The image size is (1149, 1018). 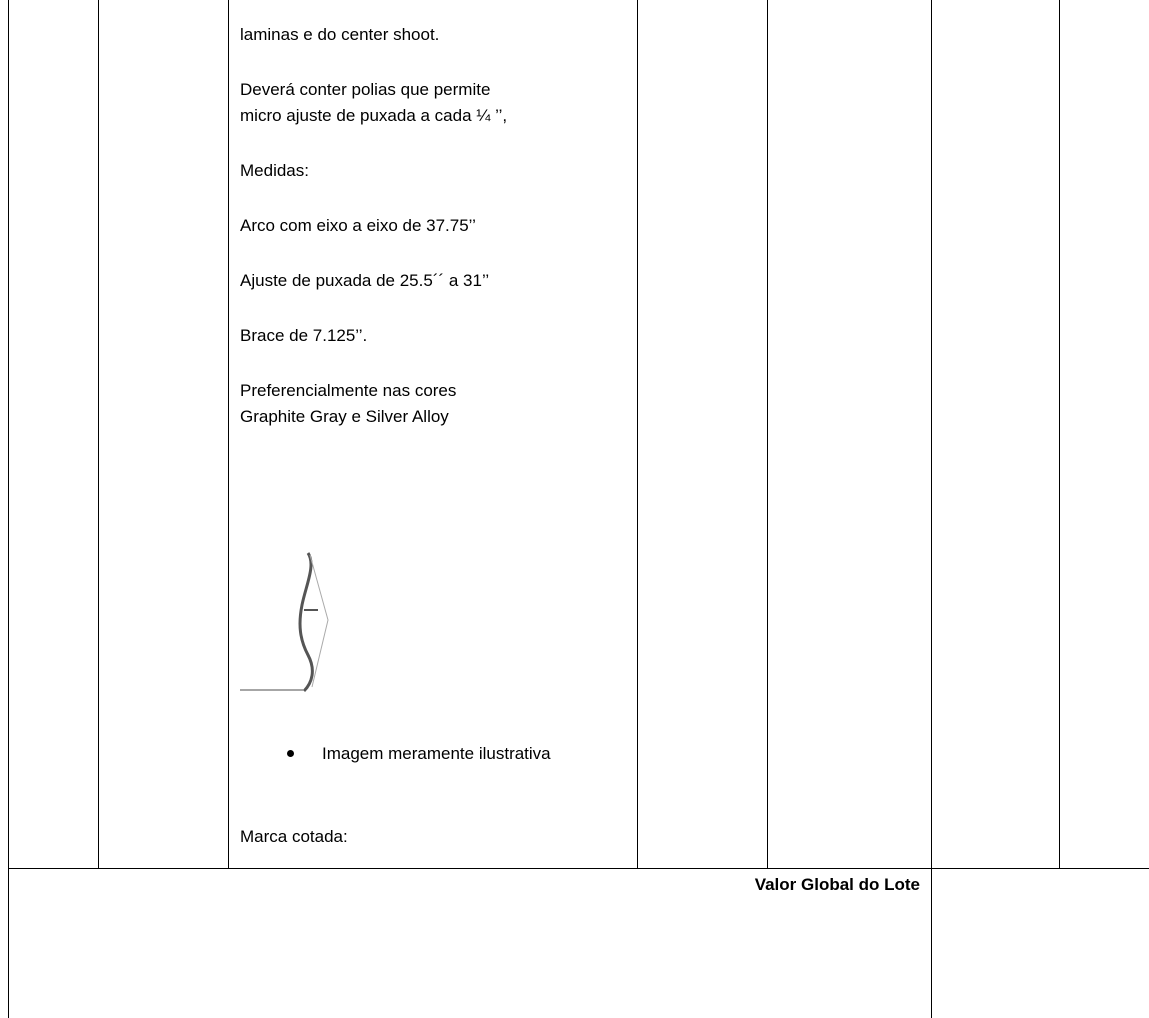 What do you see at coordinates (374, 115) in the screenshot?
I see `text: micro ajuste de puxada a cada ¼ ’’,` at bounding box center [374, 115].